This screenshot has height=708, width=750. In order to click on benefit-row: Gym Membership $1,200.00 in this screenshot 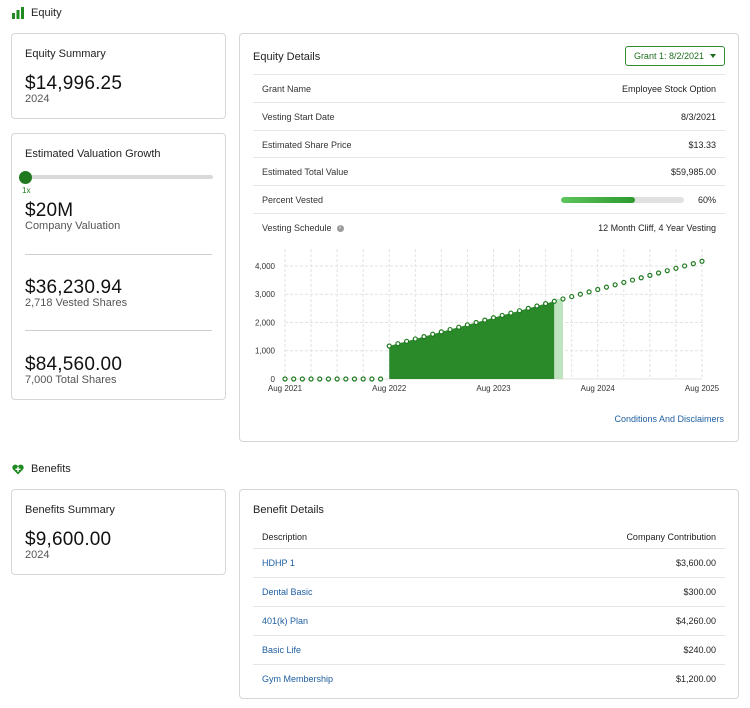, I will do `click(489, 678)`.